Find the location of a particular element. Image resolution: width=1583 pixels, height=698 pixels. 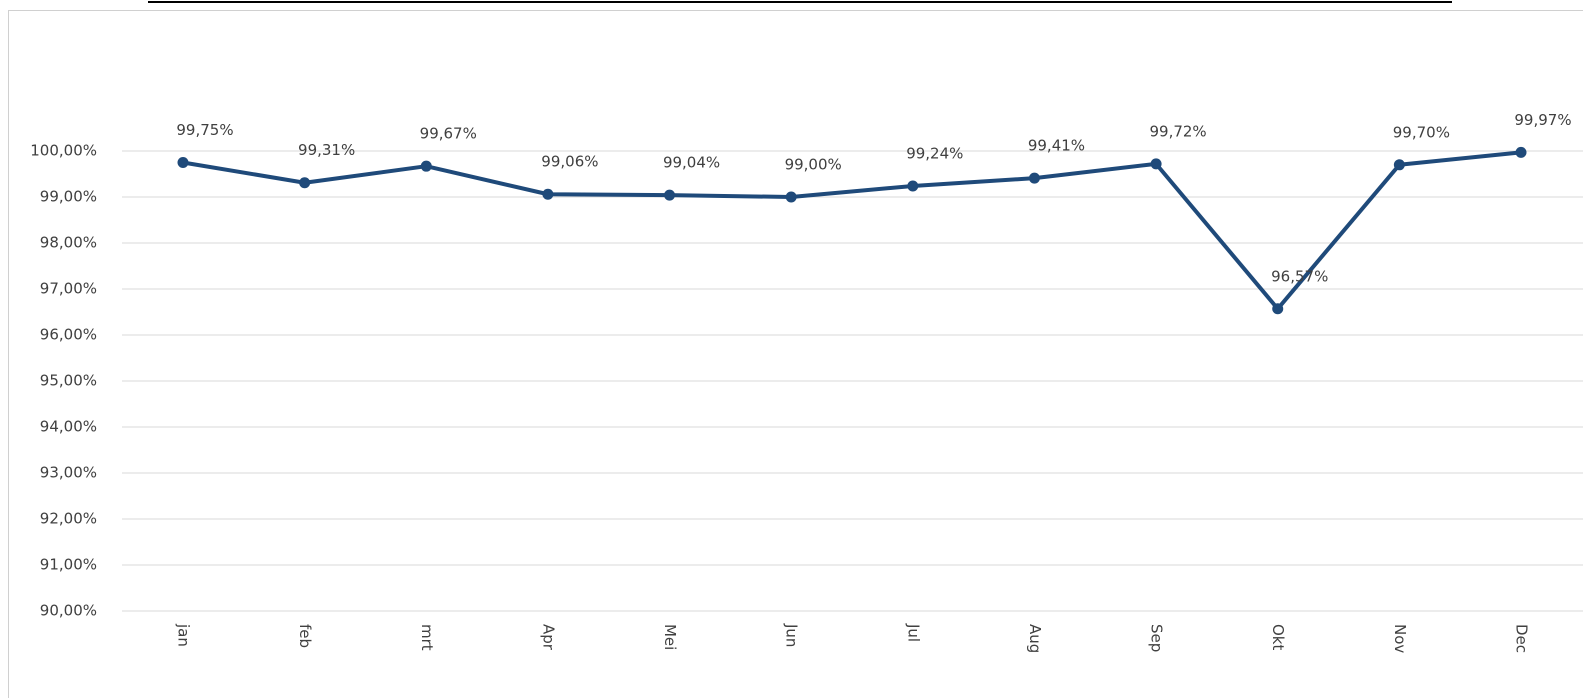

x-tick-label: jan is located at coordinates (184, 635).